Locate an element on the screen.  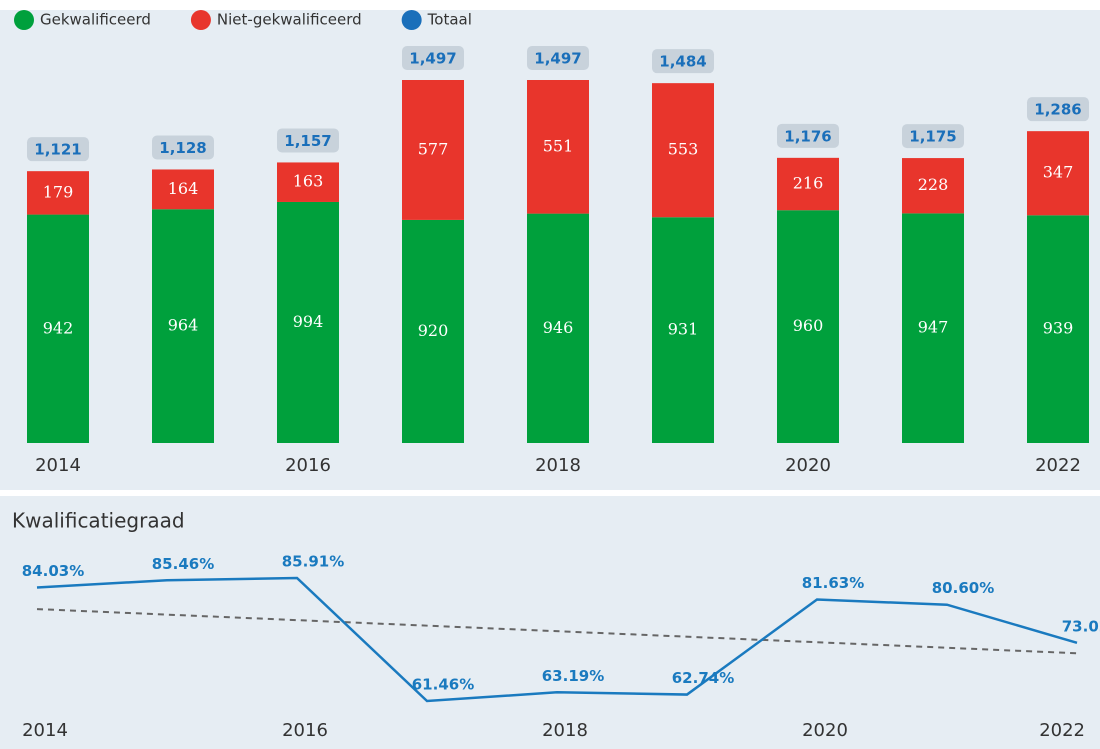
segment-label: 931 is located at coordinates (683, 329).